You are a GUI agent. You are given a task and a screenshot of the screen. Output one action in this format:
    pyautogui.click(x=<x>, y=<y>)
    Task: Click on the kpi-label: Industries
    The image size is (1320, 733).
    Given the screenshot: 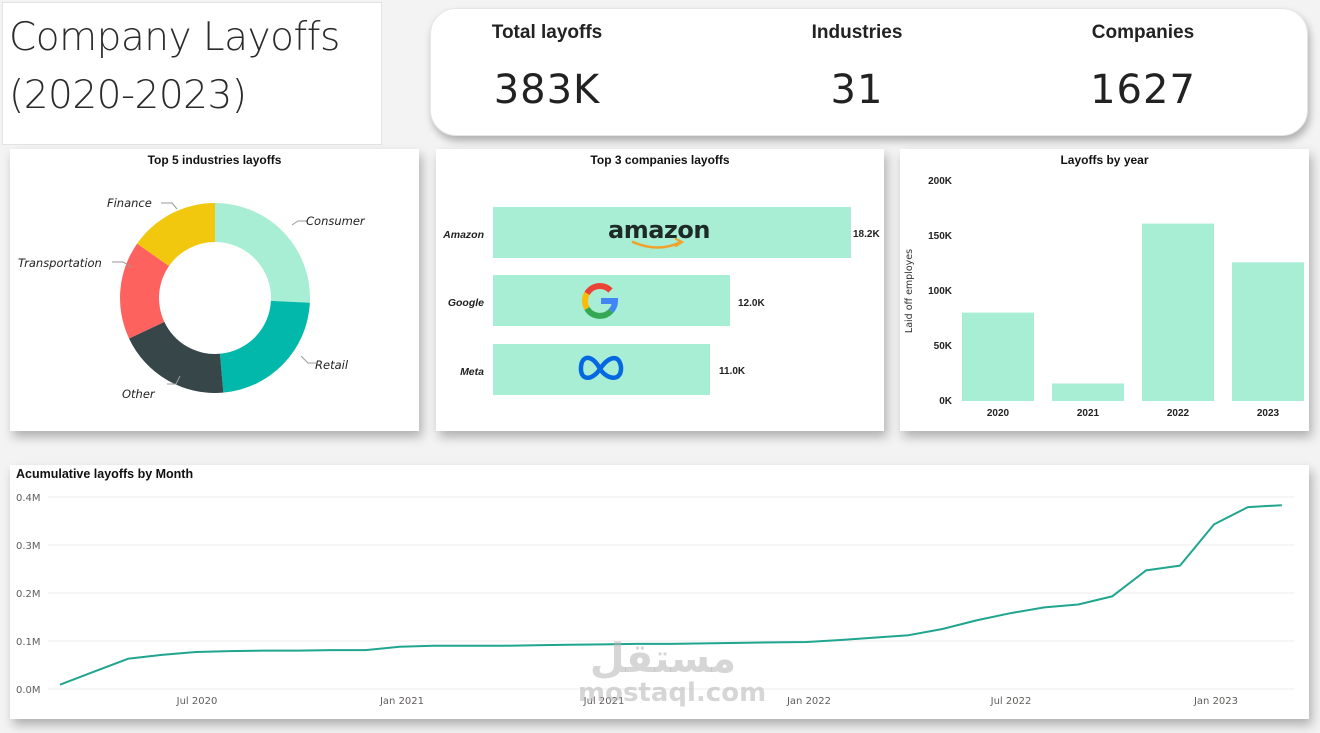 What is the action you would take?
    pyautogui.click(x=857, y=32)
    